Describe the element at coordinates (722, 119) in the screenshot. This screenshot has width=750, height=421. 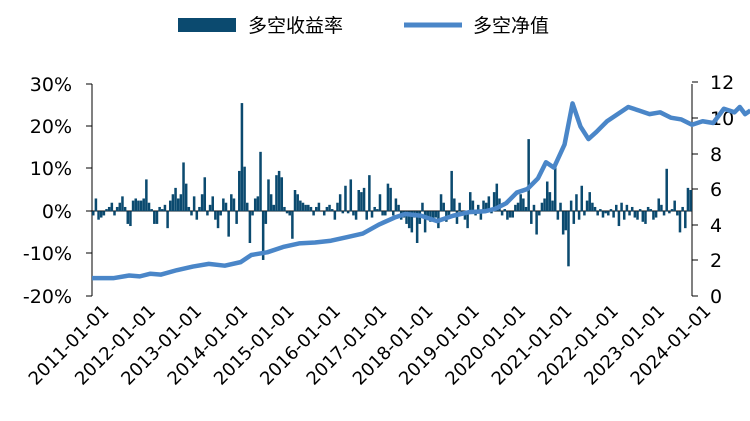
I see `right-tick-label: 10` at that location.